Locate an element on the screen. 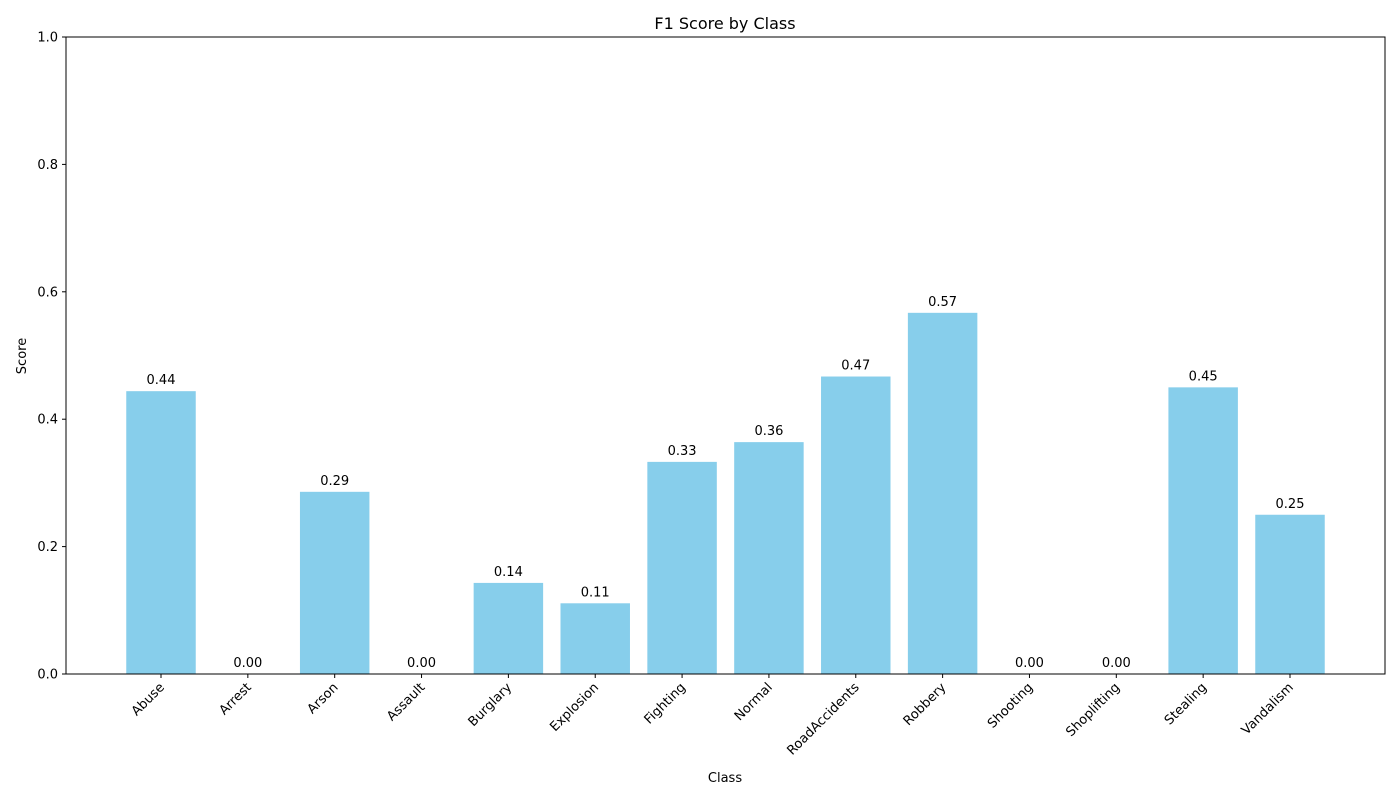 The height and width of the screenshot is (804, 1400). bar-value-label: 0.36 is located at coordinates (768, 431).